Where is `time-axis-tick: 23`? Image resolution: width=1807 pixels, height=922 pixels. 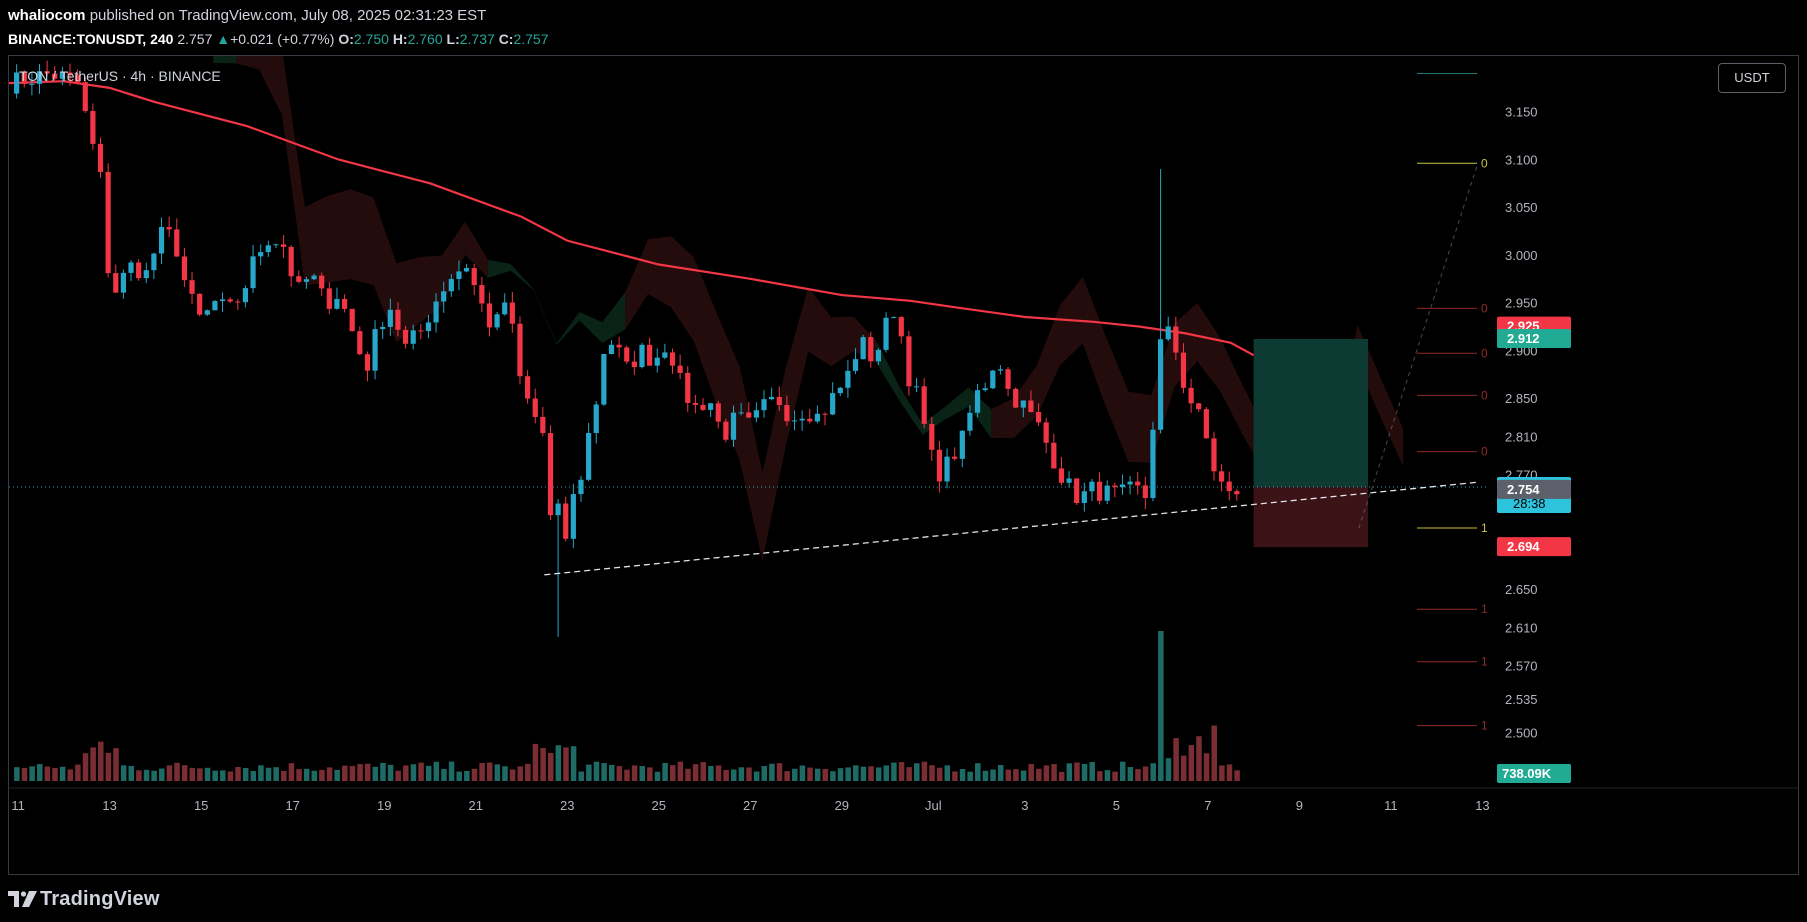
time-axis-tick: 23 is located at coordinates (567, 805).